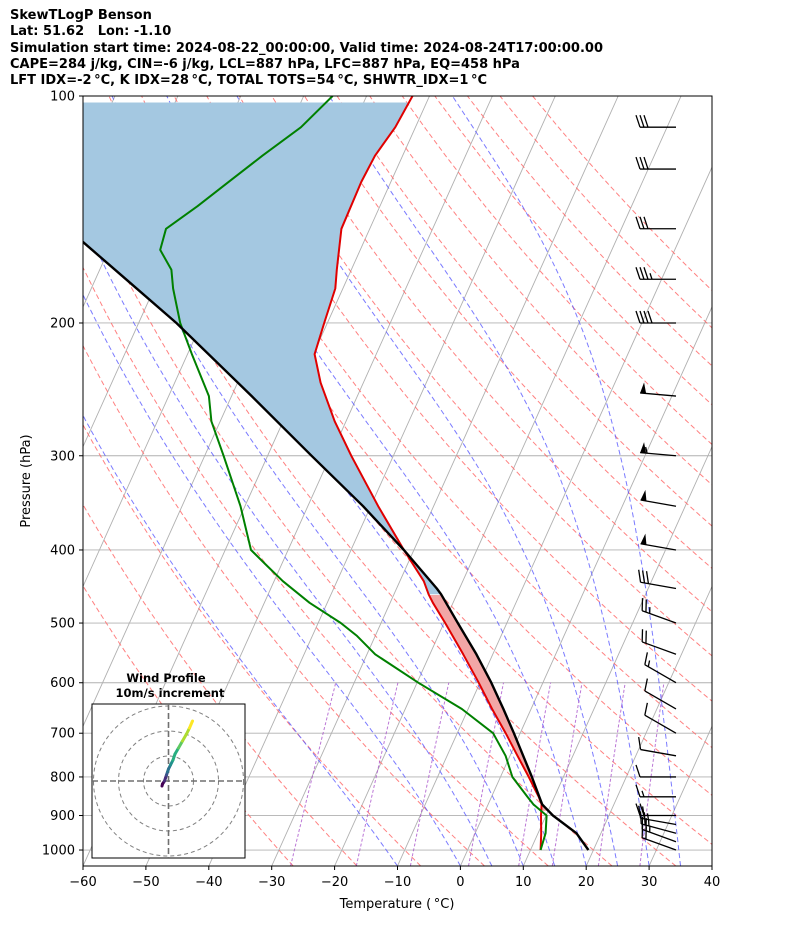  Describe the element at coordinates (397, 882) in the screenshot. I see `x-tick-label: −10` at that location.